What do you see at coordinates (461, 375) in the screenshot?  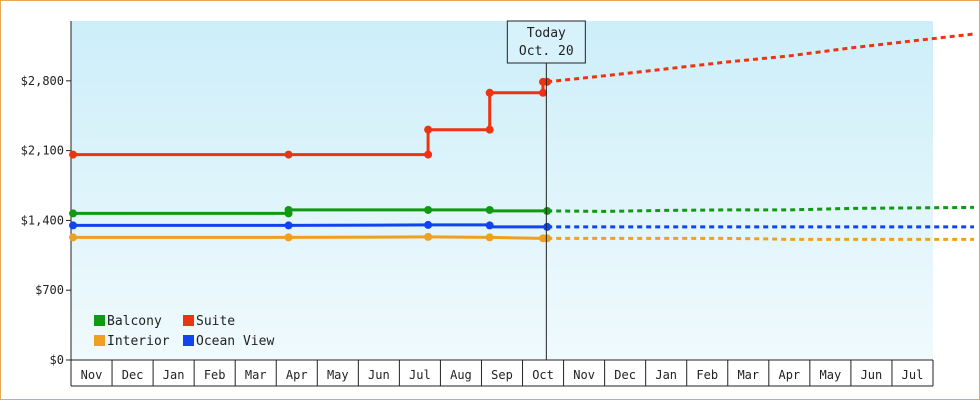 I see `x-tick-label: Aug` at bounding box center [461, 375].